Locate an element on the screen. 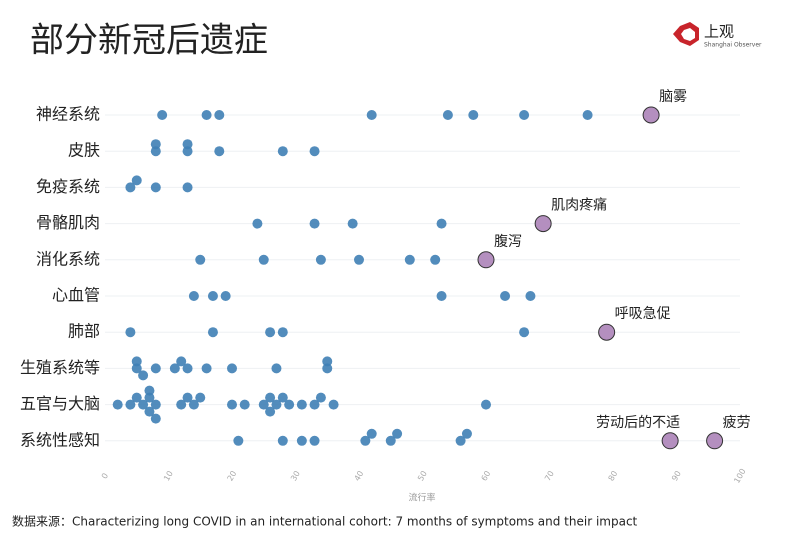  x-axis-label: 流行率 is located at coordinates (421, 498).